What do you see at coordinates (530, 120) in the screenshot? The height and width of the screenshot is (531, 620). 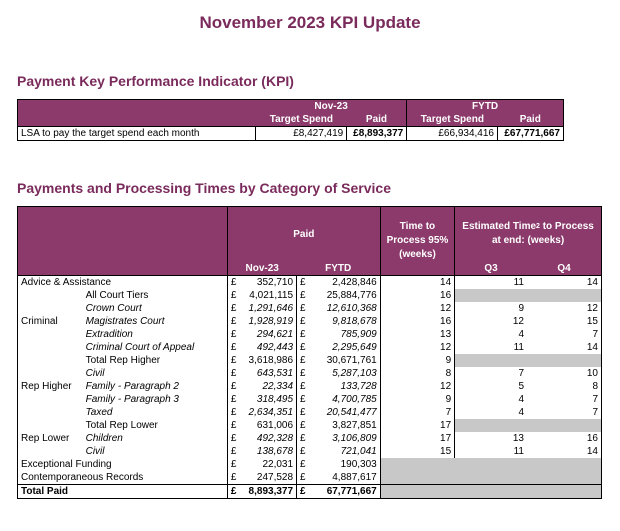 I see `kpi-col-paid-fytd: Paid` at bounding box center [530, 120].